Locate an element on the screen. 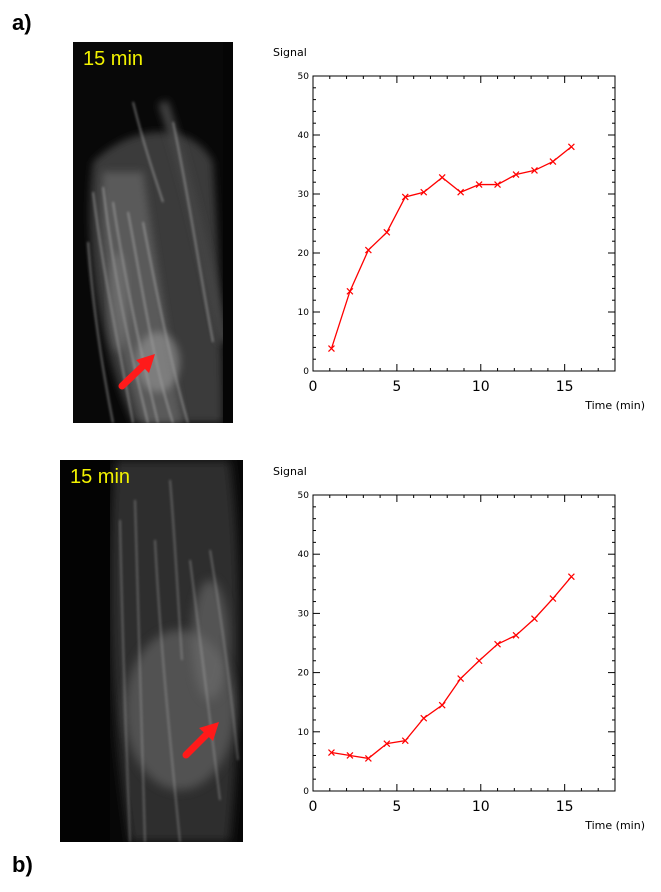  panel-label-a: a) is located at coordinates (22, 22).